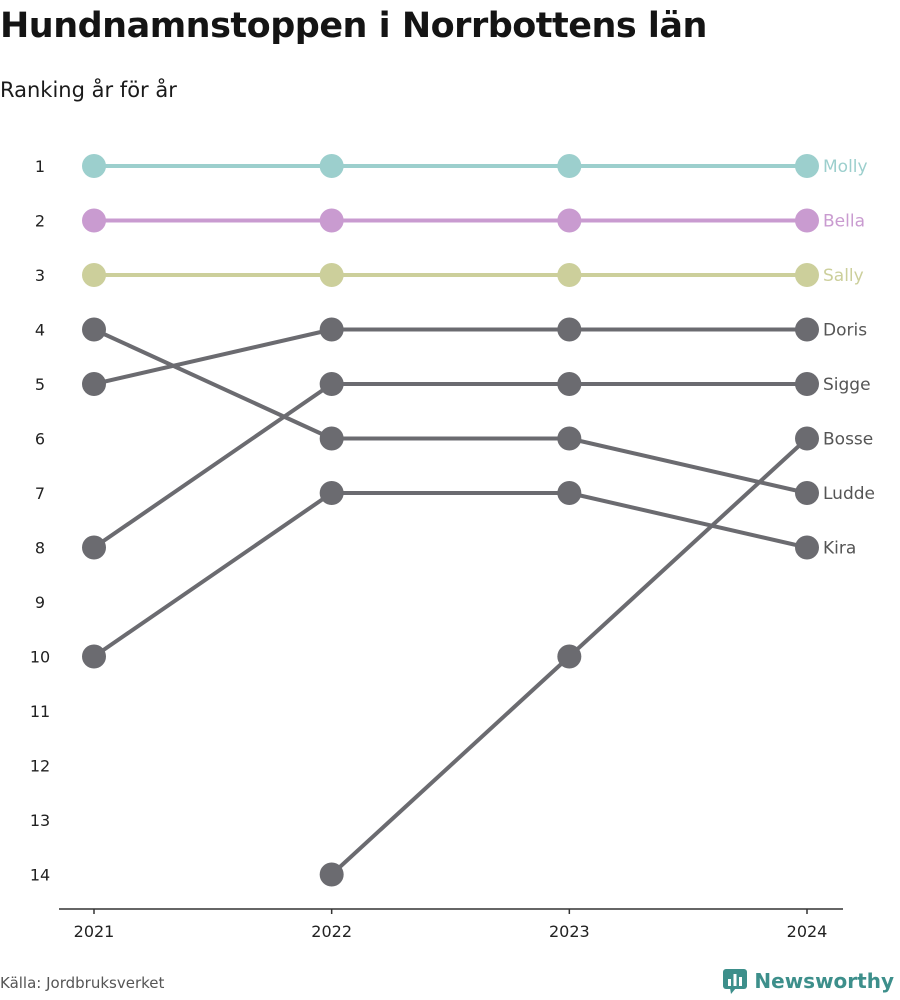  Describe the element at coordinates (94, 931) in the screenshot. I see `x-tick-label: 2021` at that location.